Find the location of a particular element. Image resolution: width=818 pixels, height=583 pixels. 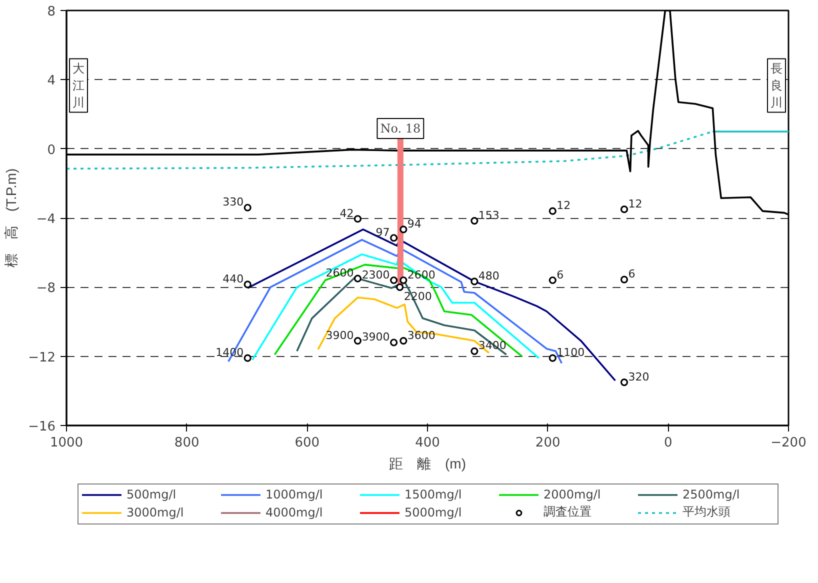

annotation: 2300 is located at coordinates (376, 275).